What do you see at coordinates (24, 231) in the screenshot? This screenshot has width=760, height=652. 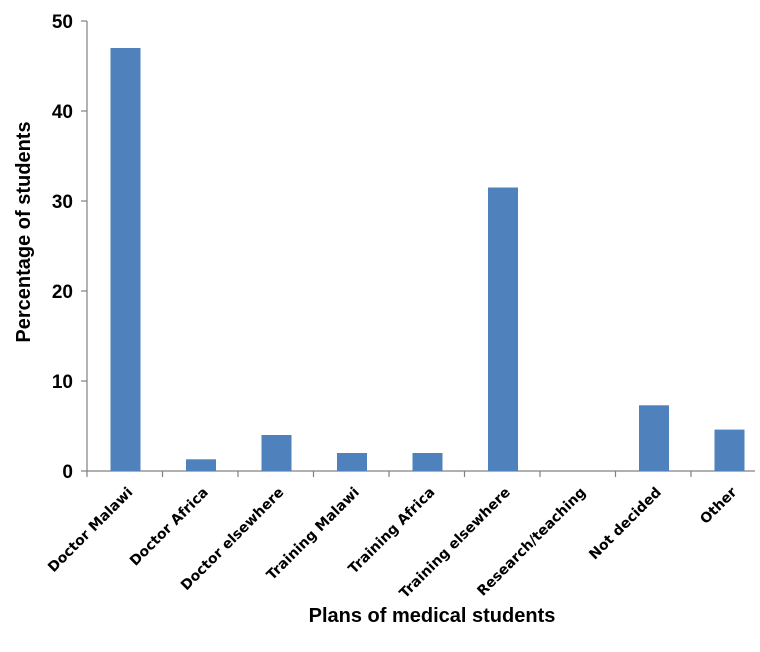 I see `y-axis-title: Percentage of students` at bounding box center [24, 231].